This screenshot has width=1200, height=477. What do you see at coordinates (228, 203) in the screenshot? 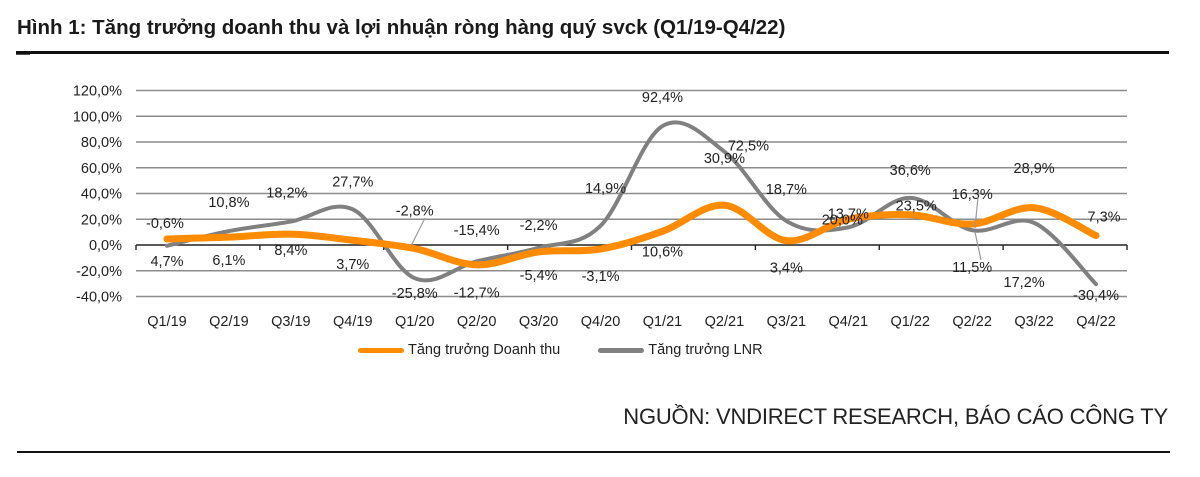
I see `profit-data-label: 10,8%` at bounding box center [228, 203].